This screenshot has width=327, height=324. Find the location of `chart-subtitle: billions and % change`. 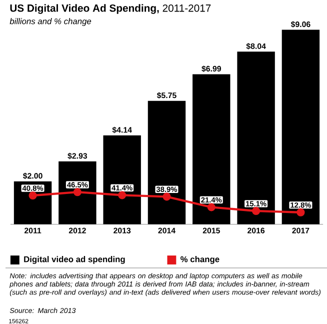

chart-subtitle: billions and % change is located at coordinates (51, 22).